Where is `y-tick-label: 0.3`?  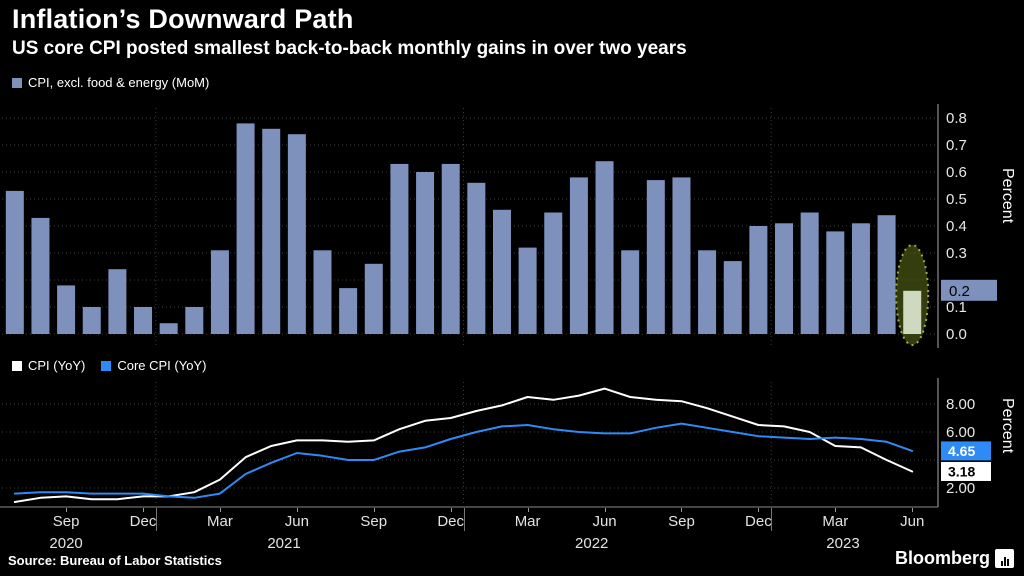
y-tick-label: 0.3 is located at coordinates (956, 253).